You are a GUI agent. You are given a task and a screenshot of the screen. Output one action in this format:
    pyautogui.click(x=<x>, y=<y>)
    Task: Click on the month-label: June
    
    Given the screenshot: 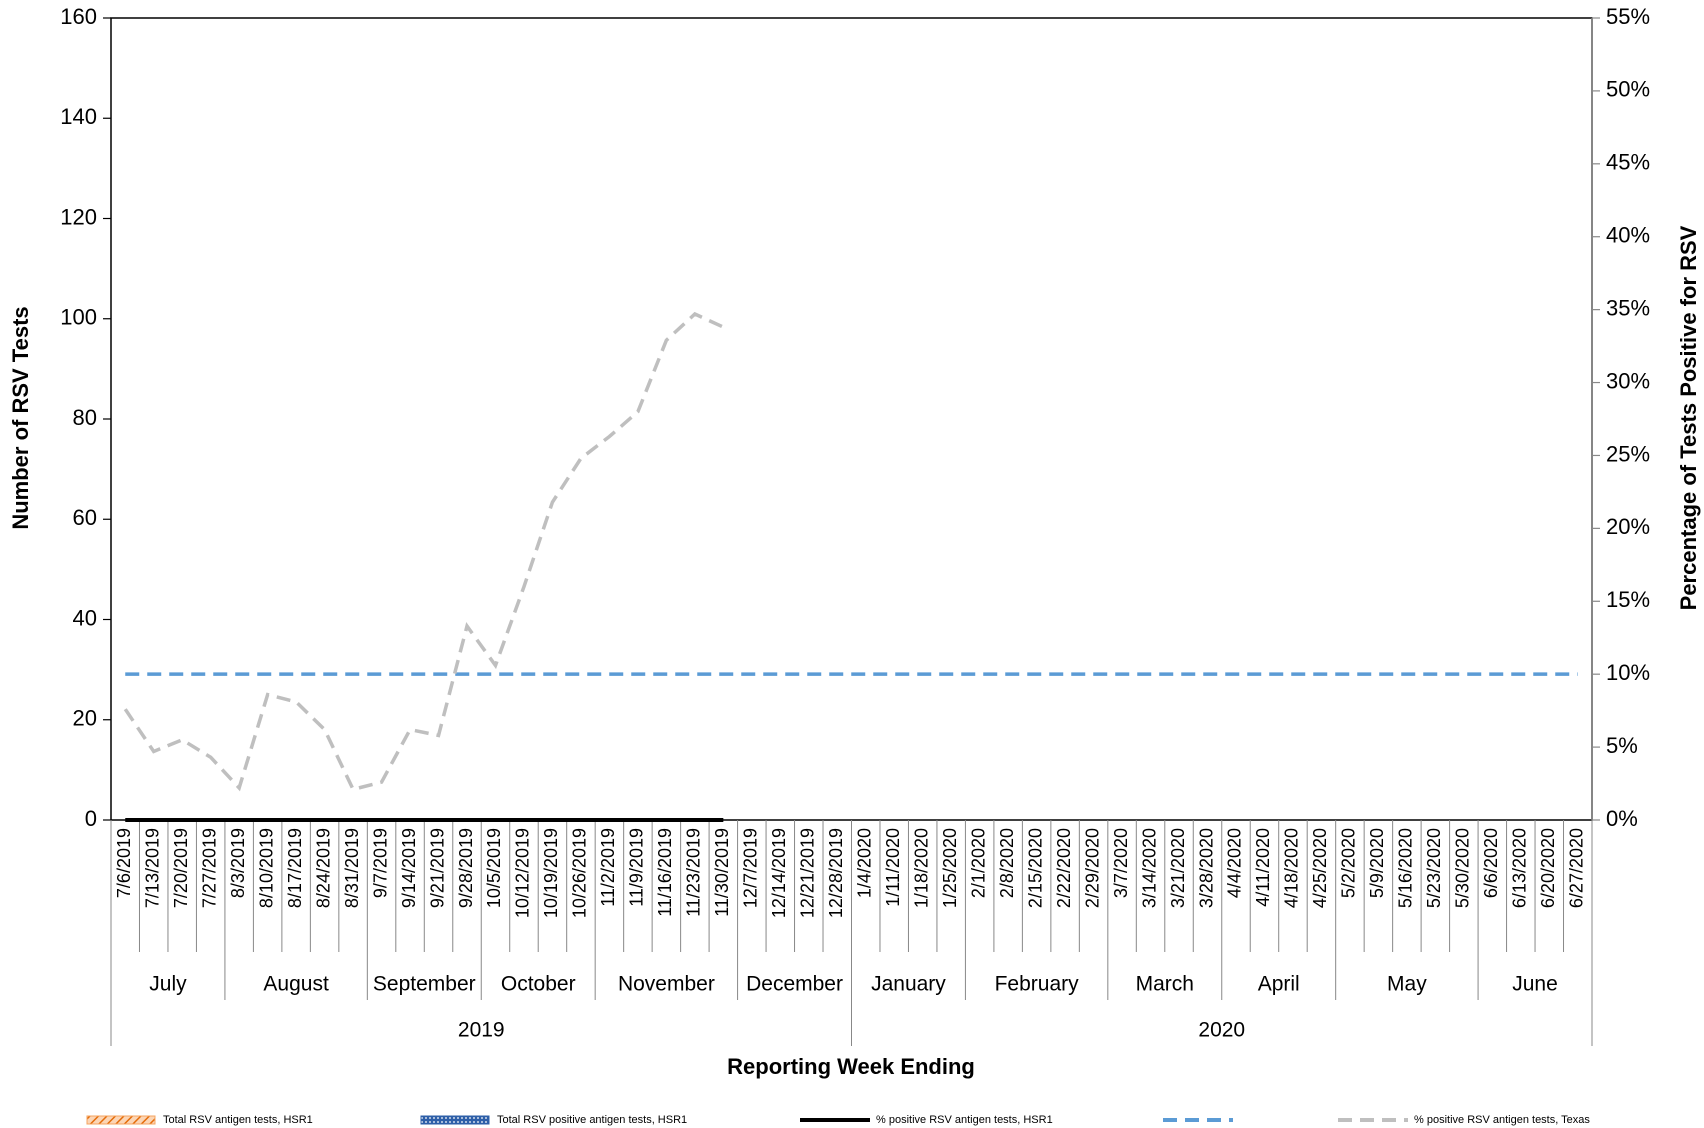 What is the action you would take?
    pyautogui.click(x=1535, y=984)
    